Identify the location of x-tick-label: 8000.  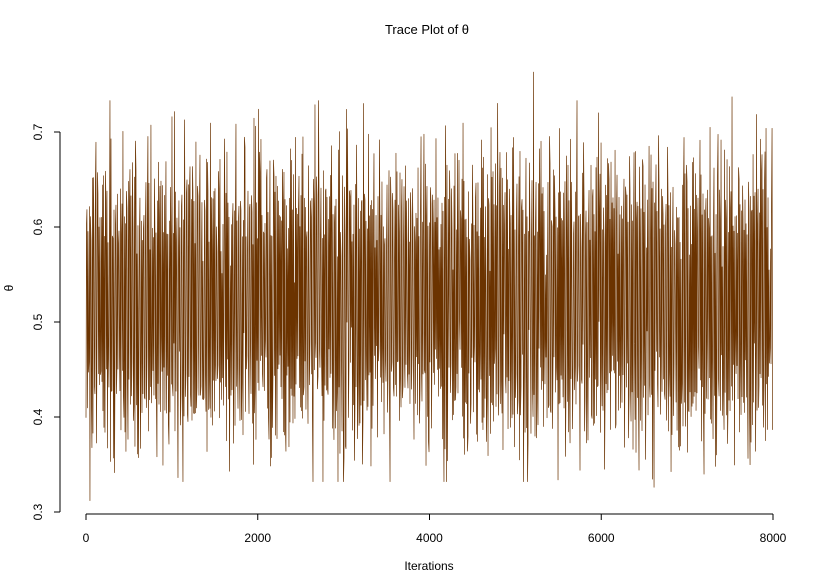
(773, 538).